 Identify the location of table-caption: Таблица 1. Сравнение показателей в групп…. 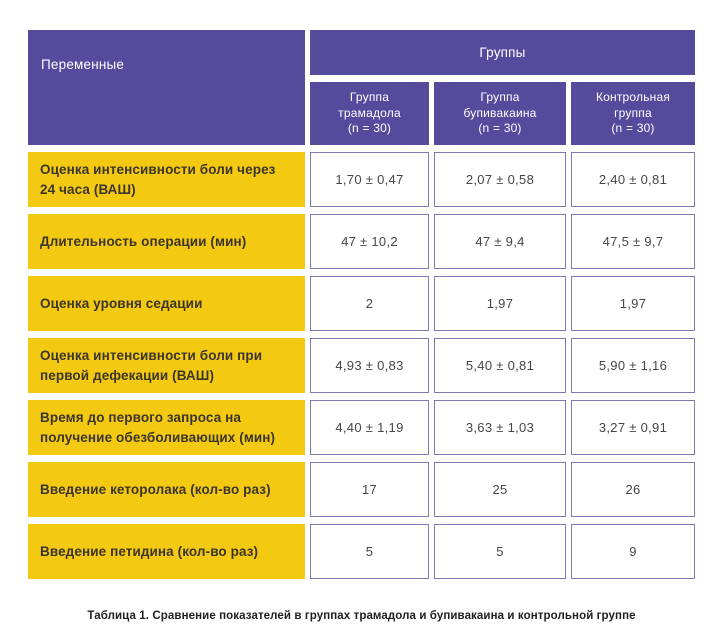
(361, 616).